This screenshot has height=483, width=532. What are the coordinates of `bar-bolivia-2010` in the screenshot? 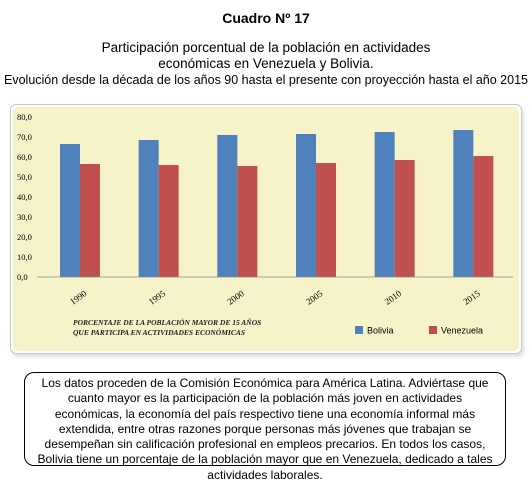 It's located at (384, 204).